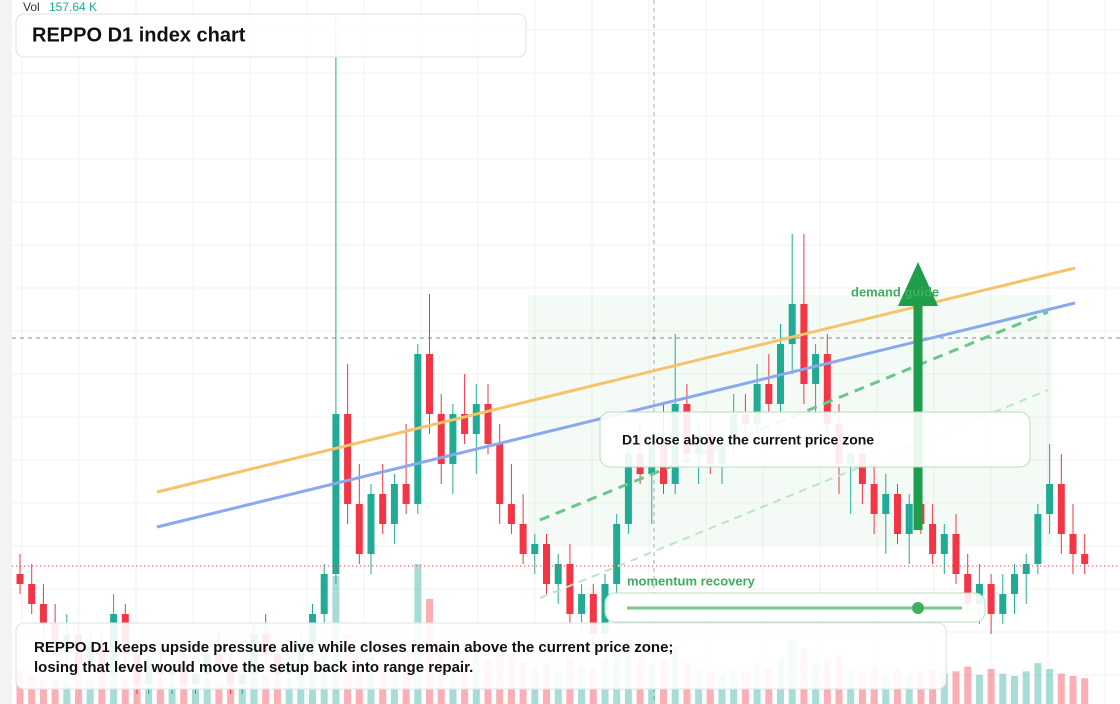 The image size is (1120, 704). Describe the element at coordinates (748, 440) in the screenshot. I see `annotation: D1 close above the current price zone` at that location.